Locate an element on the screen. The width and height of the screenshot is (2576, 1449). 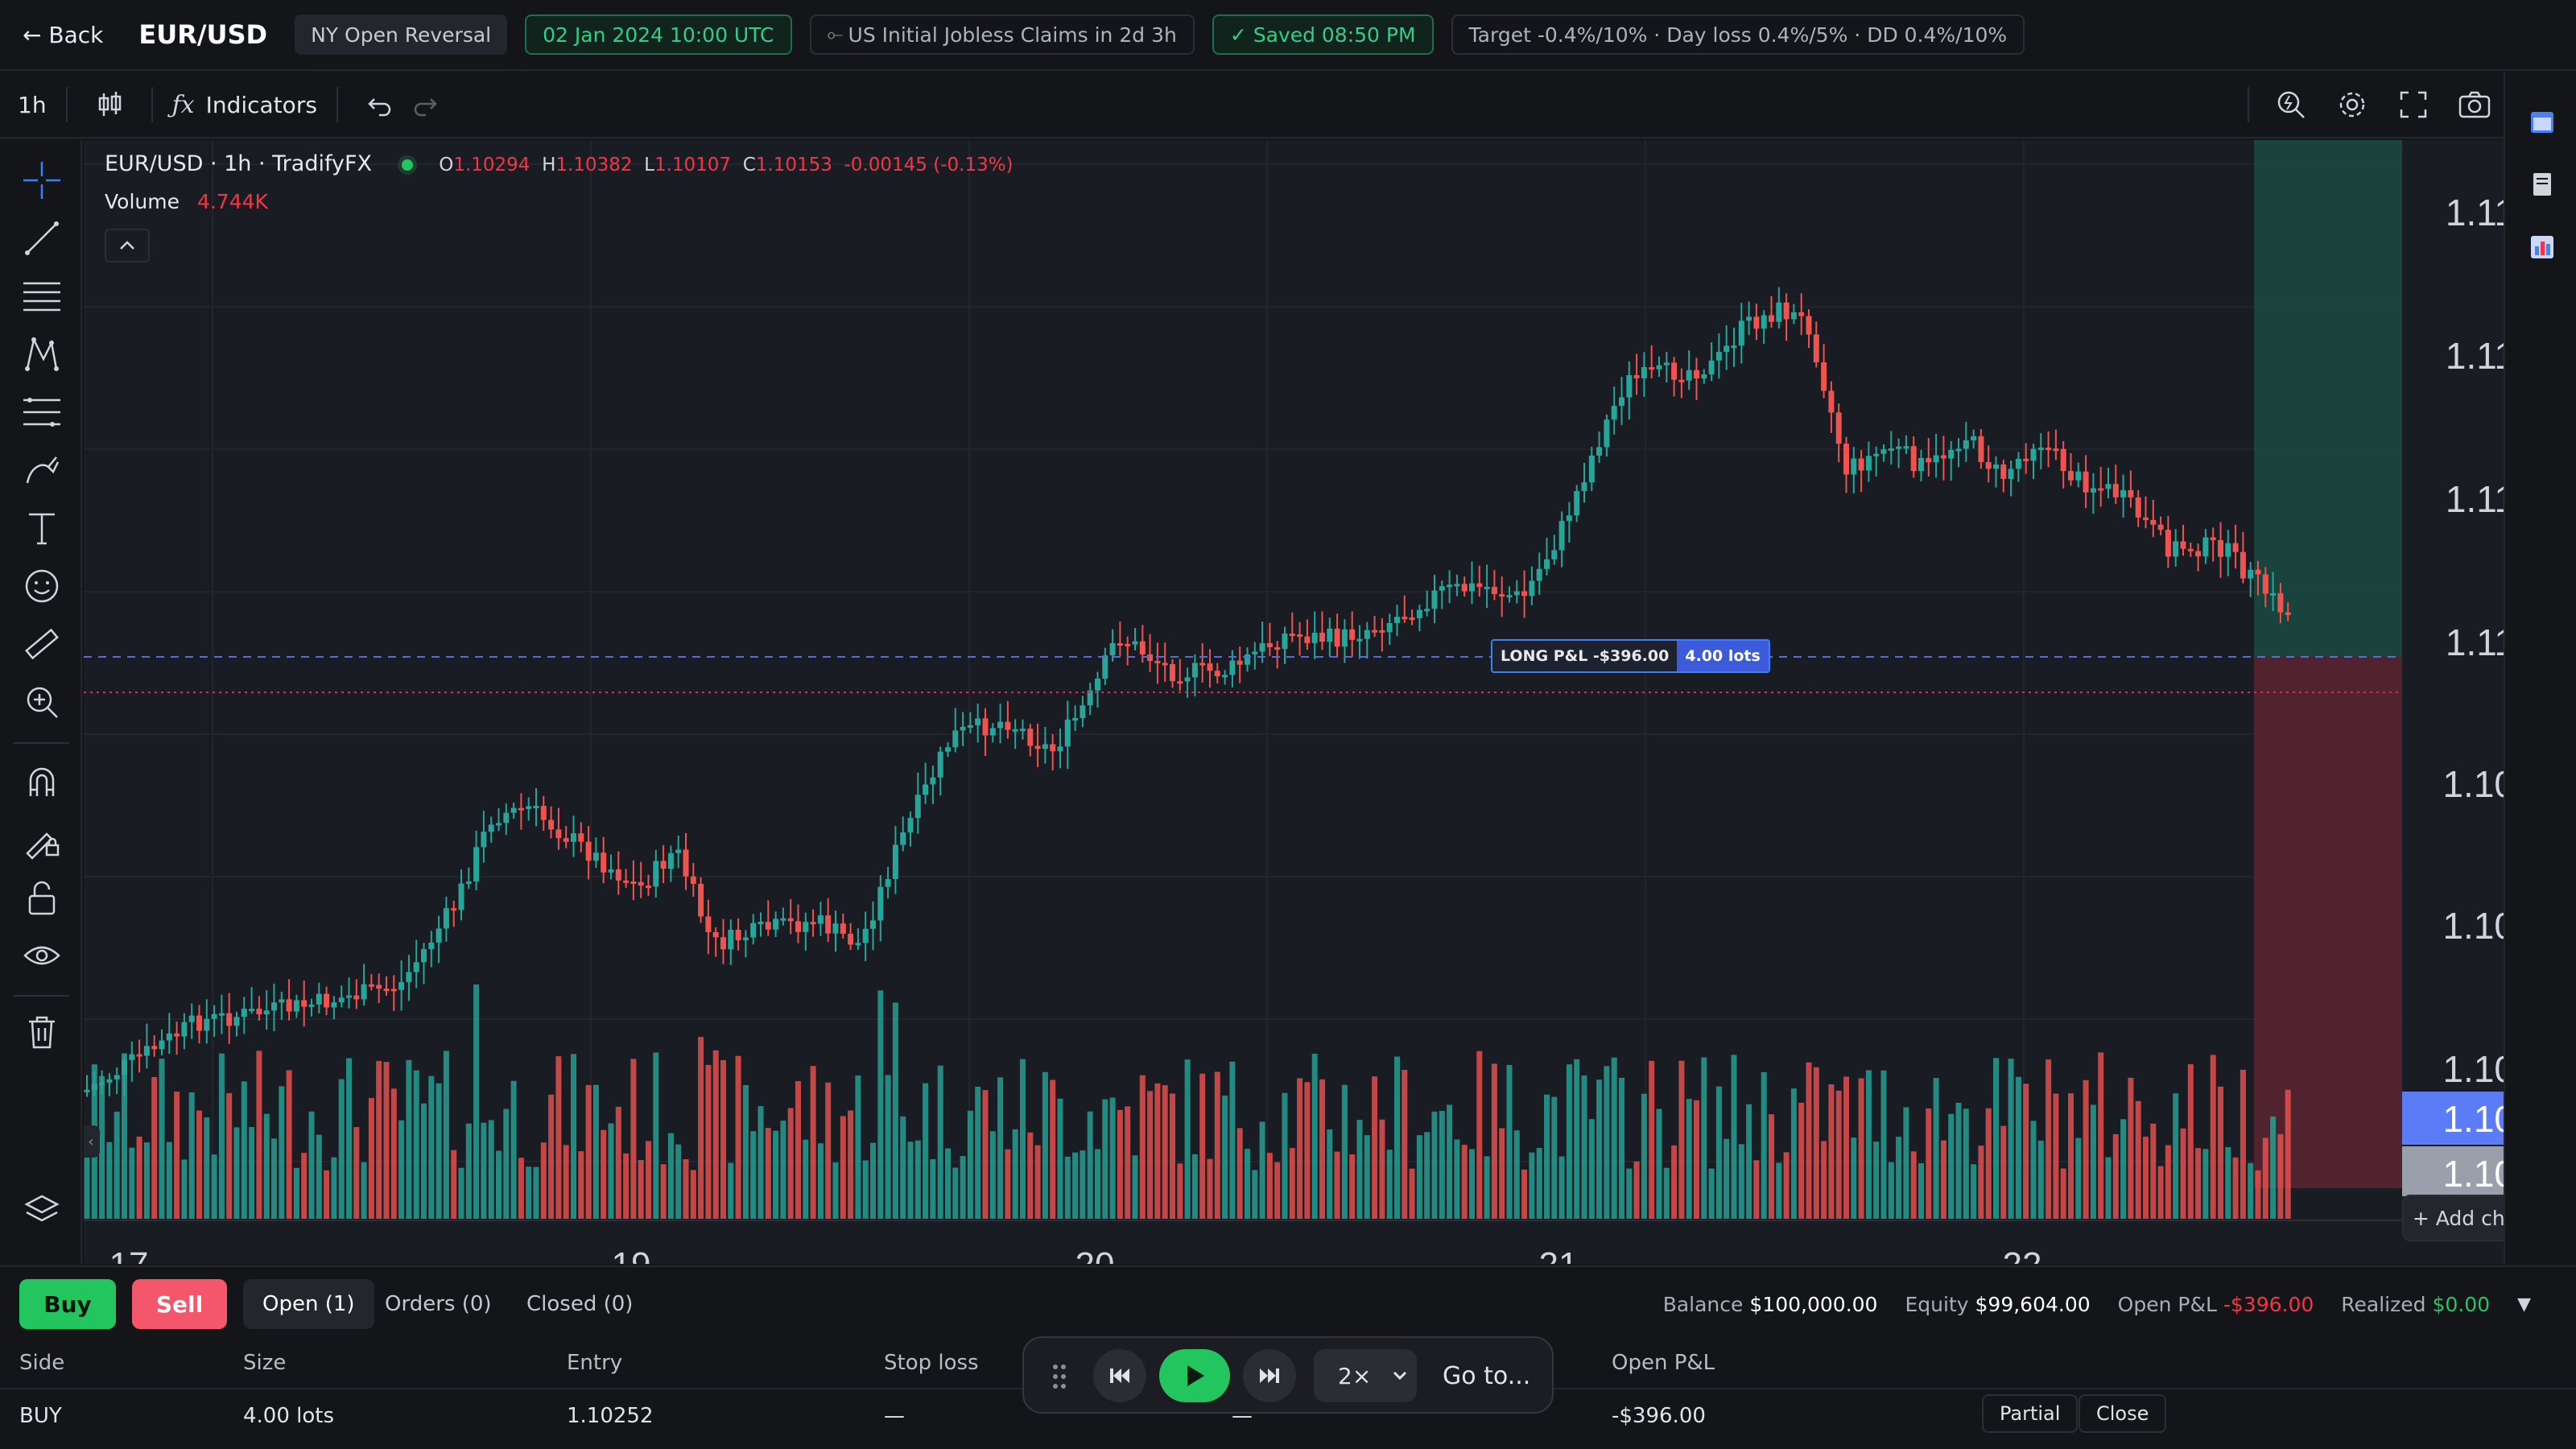
tab-closed: Closed (0) is located at coordinates (580, 1304).